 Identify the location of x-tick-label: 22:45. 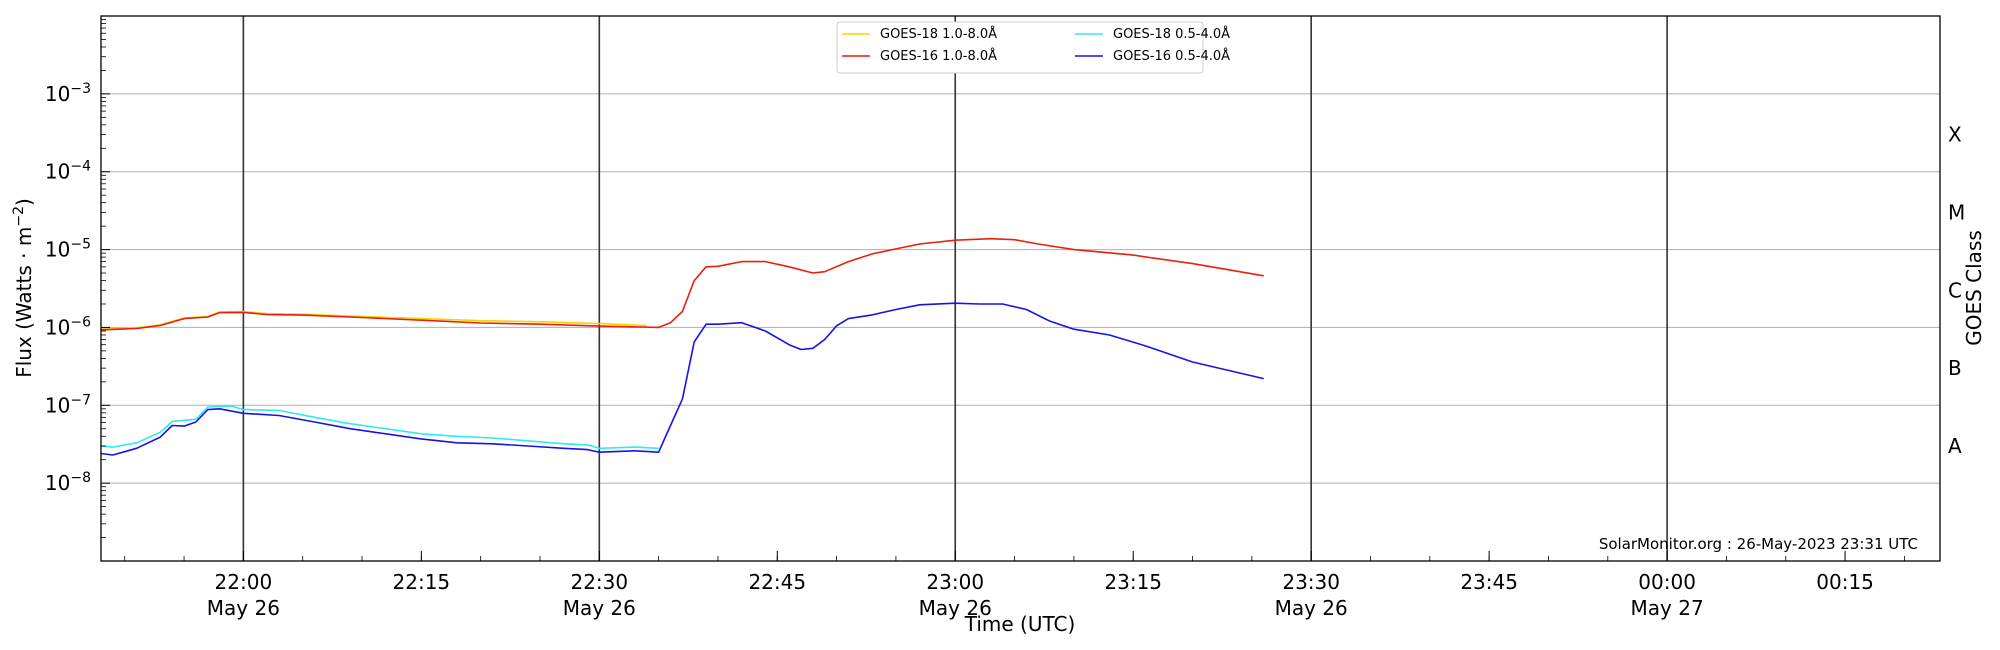
(777, 582).